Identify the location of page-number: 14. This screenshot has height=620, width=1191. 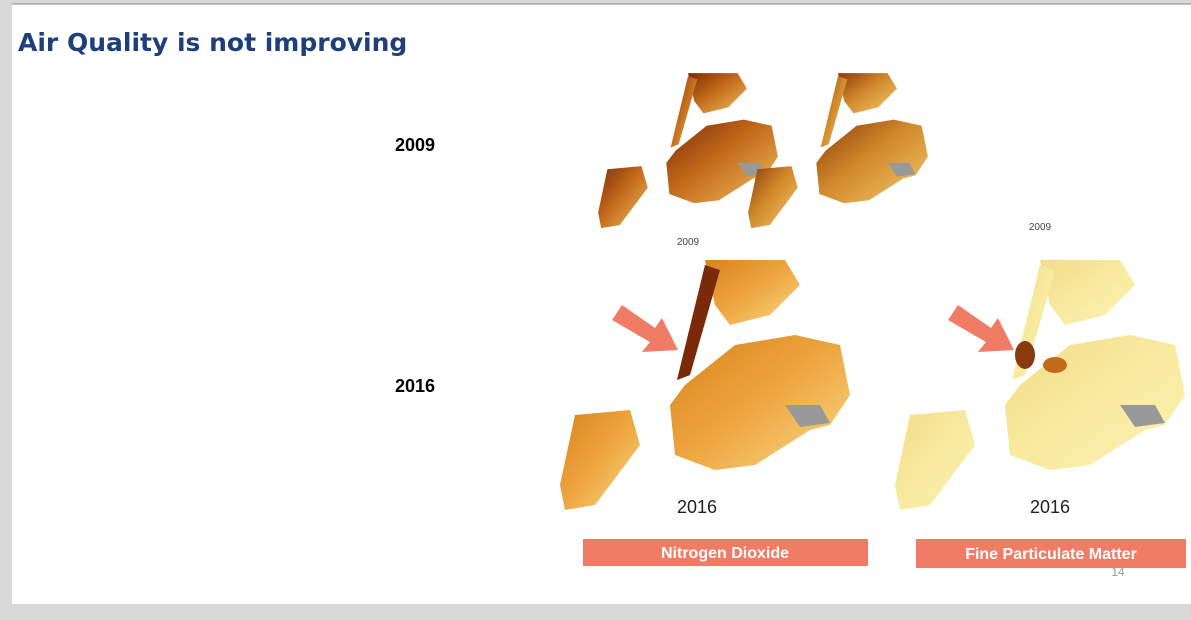
(1118, 572).